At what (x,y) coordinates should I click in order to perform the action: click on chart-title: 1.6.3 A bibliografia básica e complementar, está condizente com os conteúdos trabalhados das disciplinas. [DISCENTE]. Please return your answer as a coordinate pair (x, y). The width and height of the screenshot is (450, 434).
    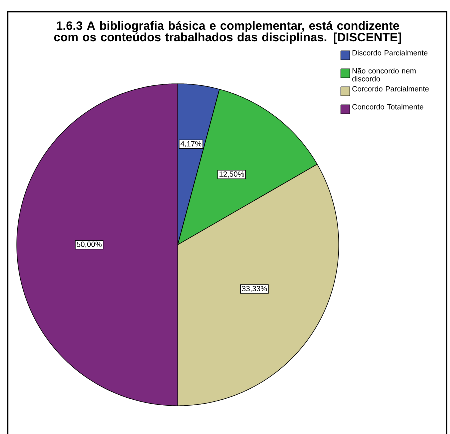
    Looking at the image, I should click on (228, 32).